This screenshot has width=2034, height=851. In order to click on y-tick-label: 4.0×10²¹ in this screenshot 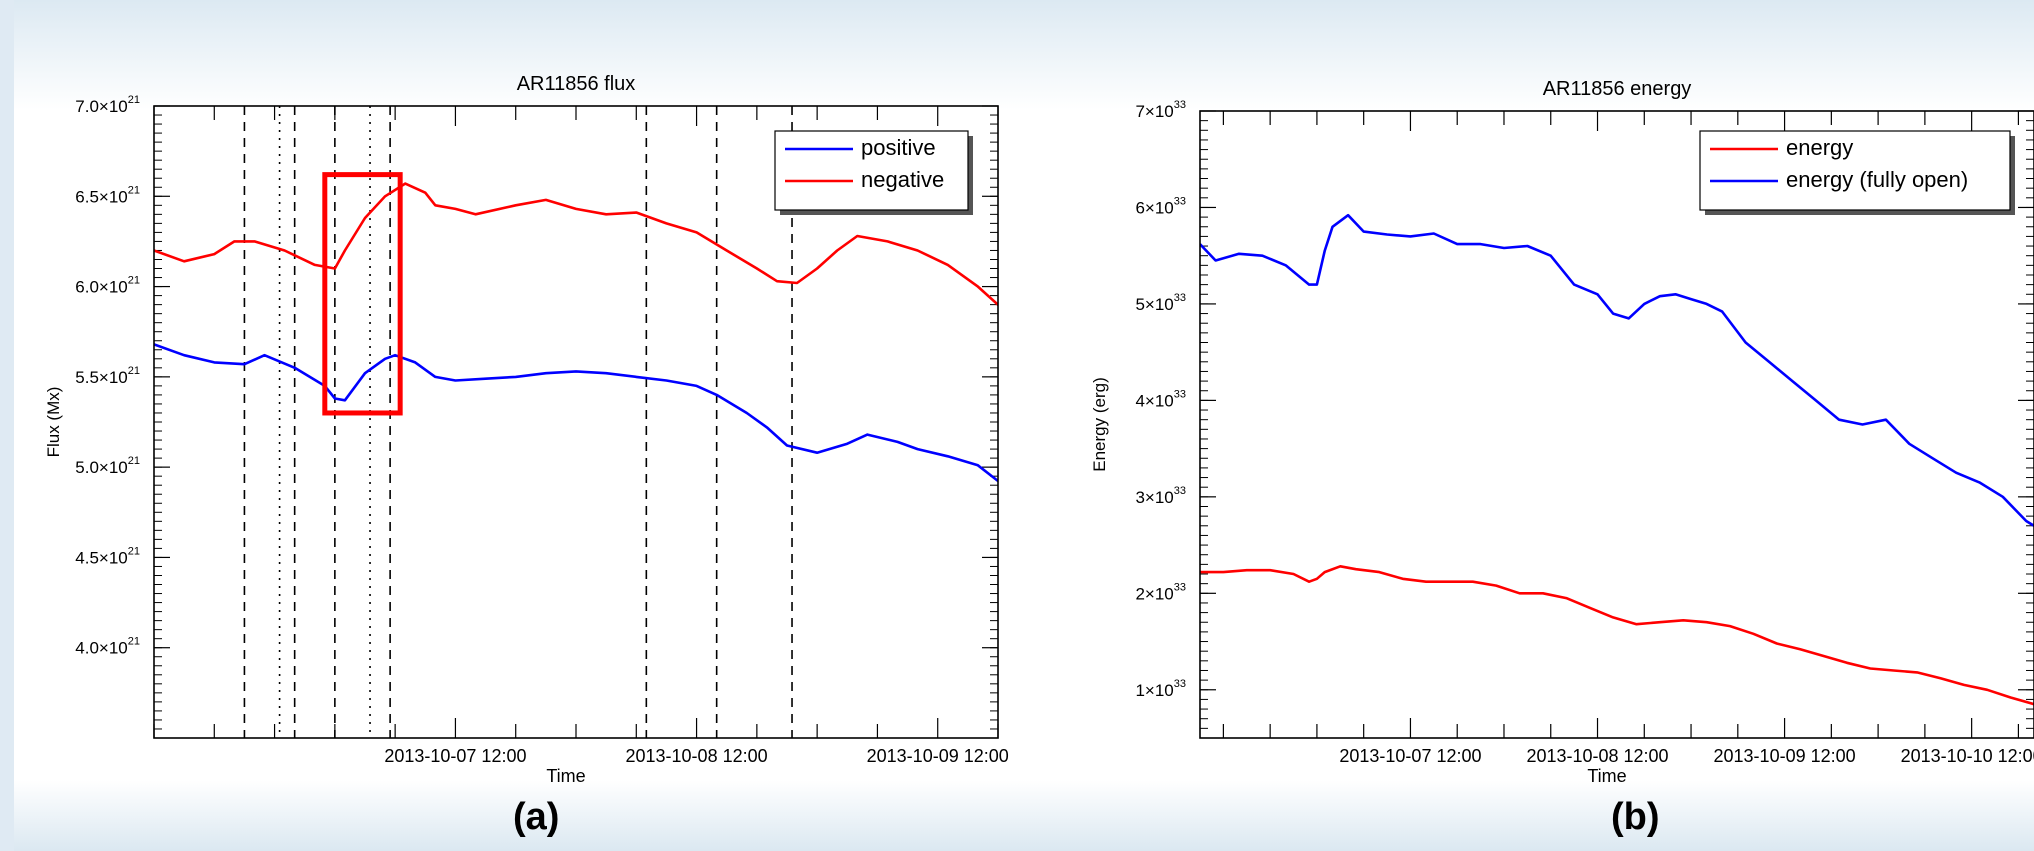, I will do `click(107, 647)`.